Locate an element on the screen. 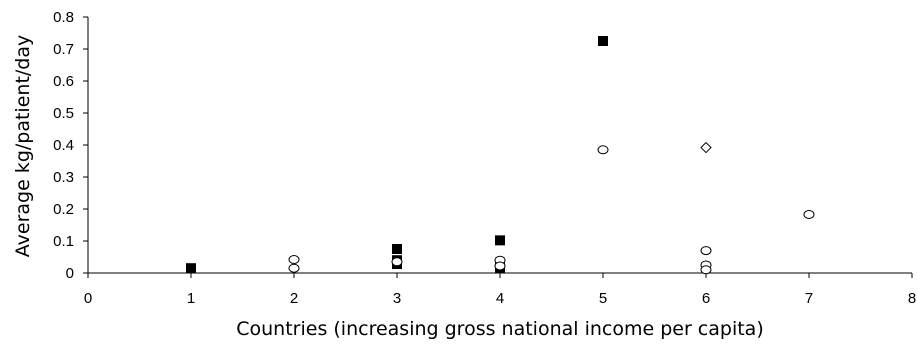  x-tick-label: 1 is located at coordinates (191, 298).